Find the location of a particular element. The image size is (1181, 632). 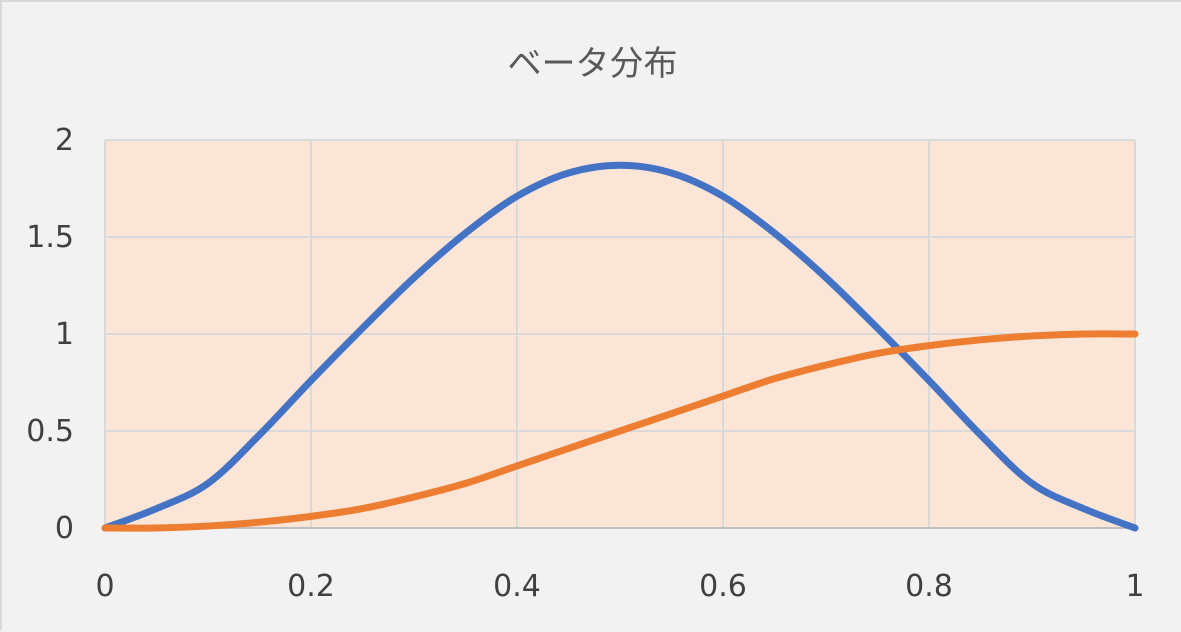

y-tick-label: 0 is located at coordinates (64, 528).